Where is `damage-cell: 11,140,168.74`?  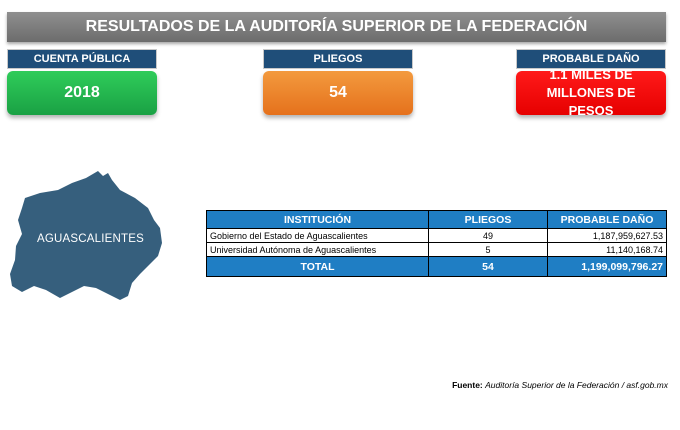
damage-cell: 11,140,168.74 is located at coordinates (607, 249).